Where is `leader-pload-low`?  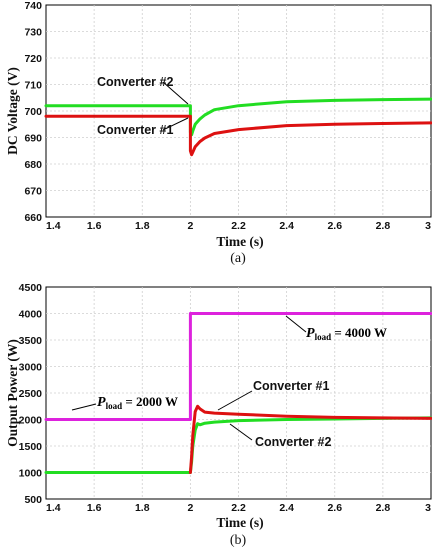 leader-pload-low is located at coordinates (84, 407).